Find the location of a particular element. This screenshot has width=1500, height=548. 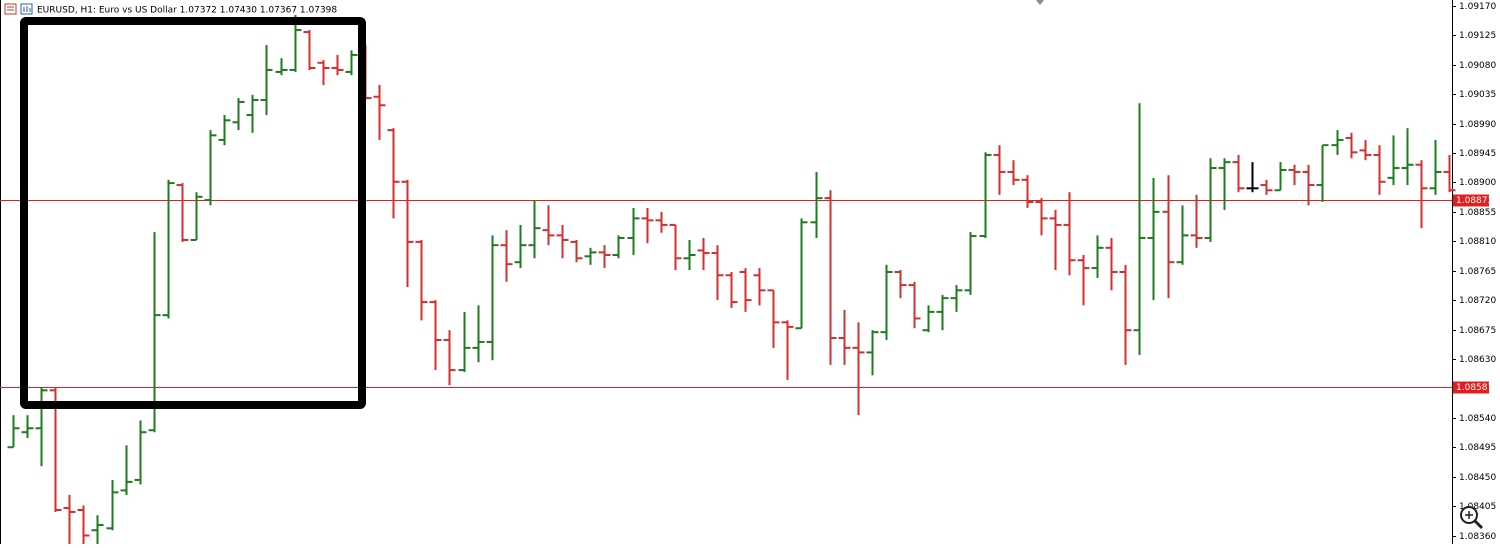

y-tick-label: 1.08450 is located at coordinates (1477, 478).